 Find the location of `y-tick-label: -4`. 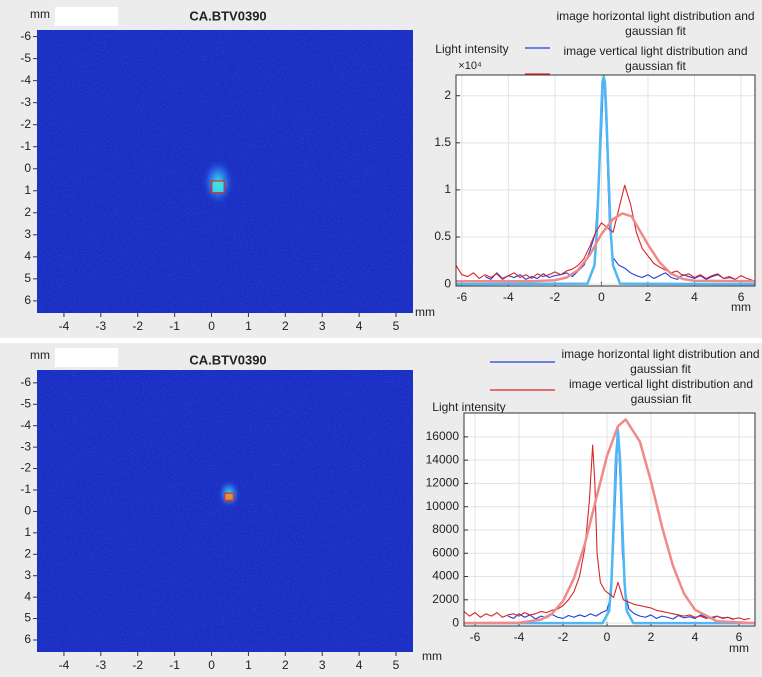

y-tick-label: -4 is located at coordinates (25, 425).